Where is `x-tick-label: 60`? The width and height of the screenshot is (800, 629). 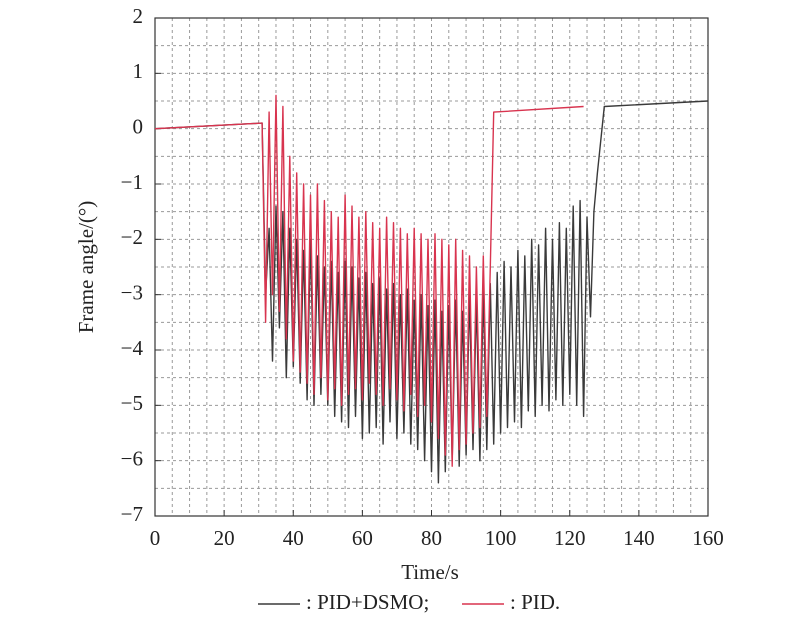 x-tick-label: 60 is located at coordinates (362, 538).